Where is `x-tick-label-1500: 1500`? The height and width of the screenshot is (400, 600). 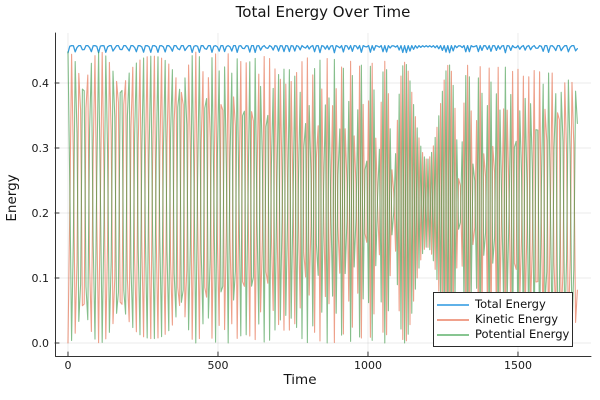
x-tick-label-1500: 1500 is located at coordinates (517, 365).